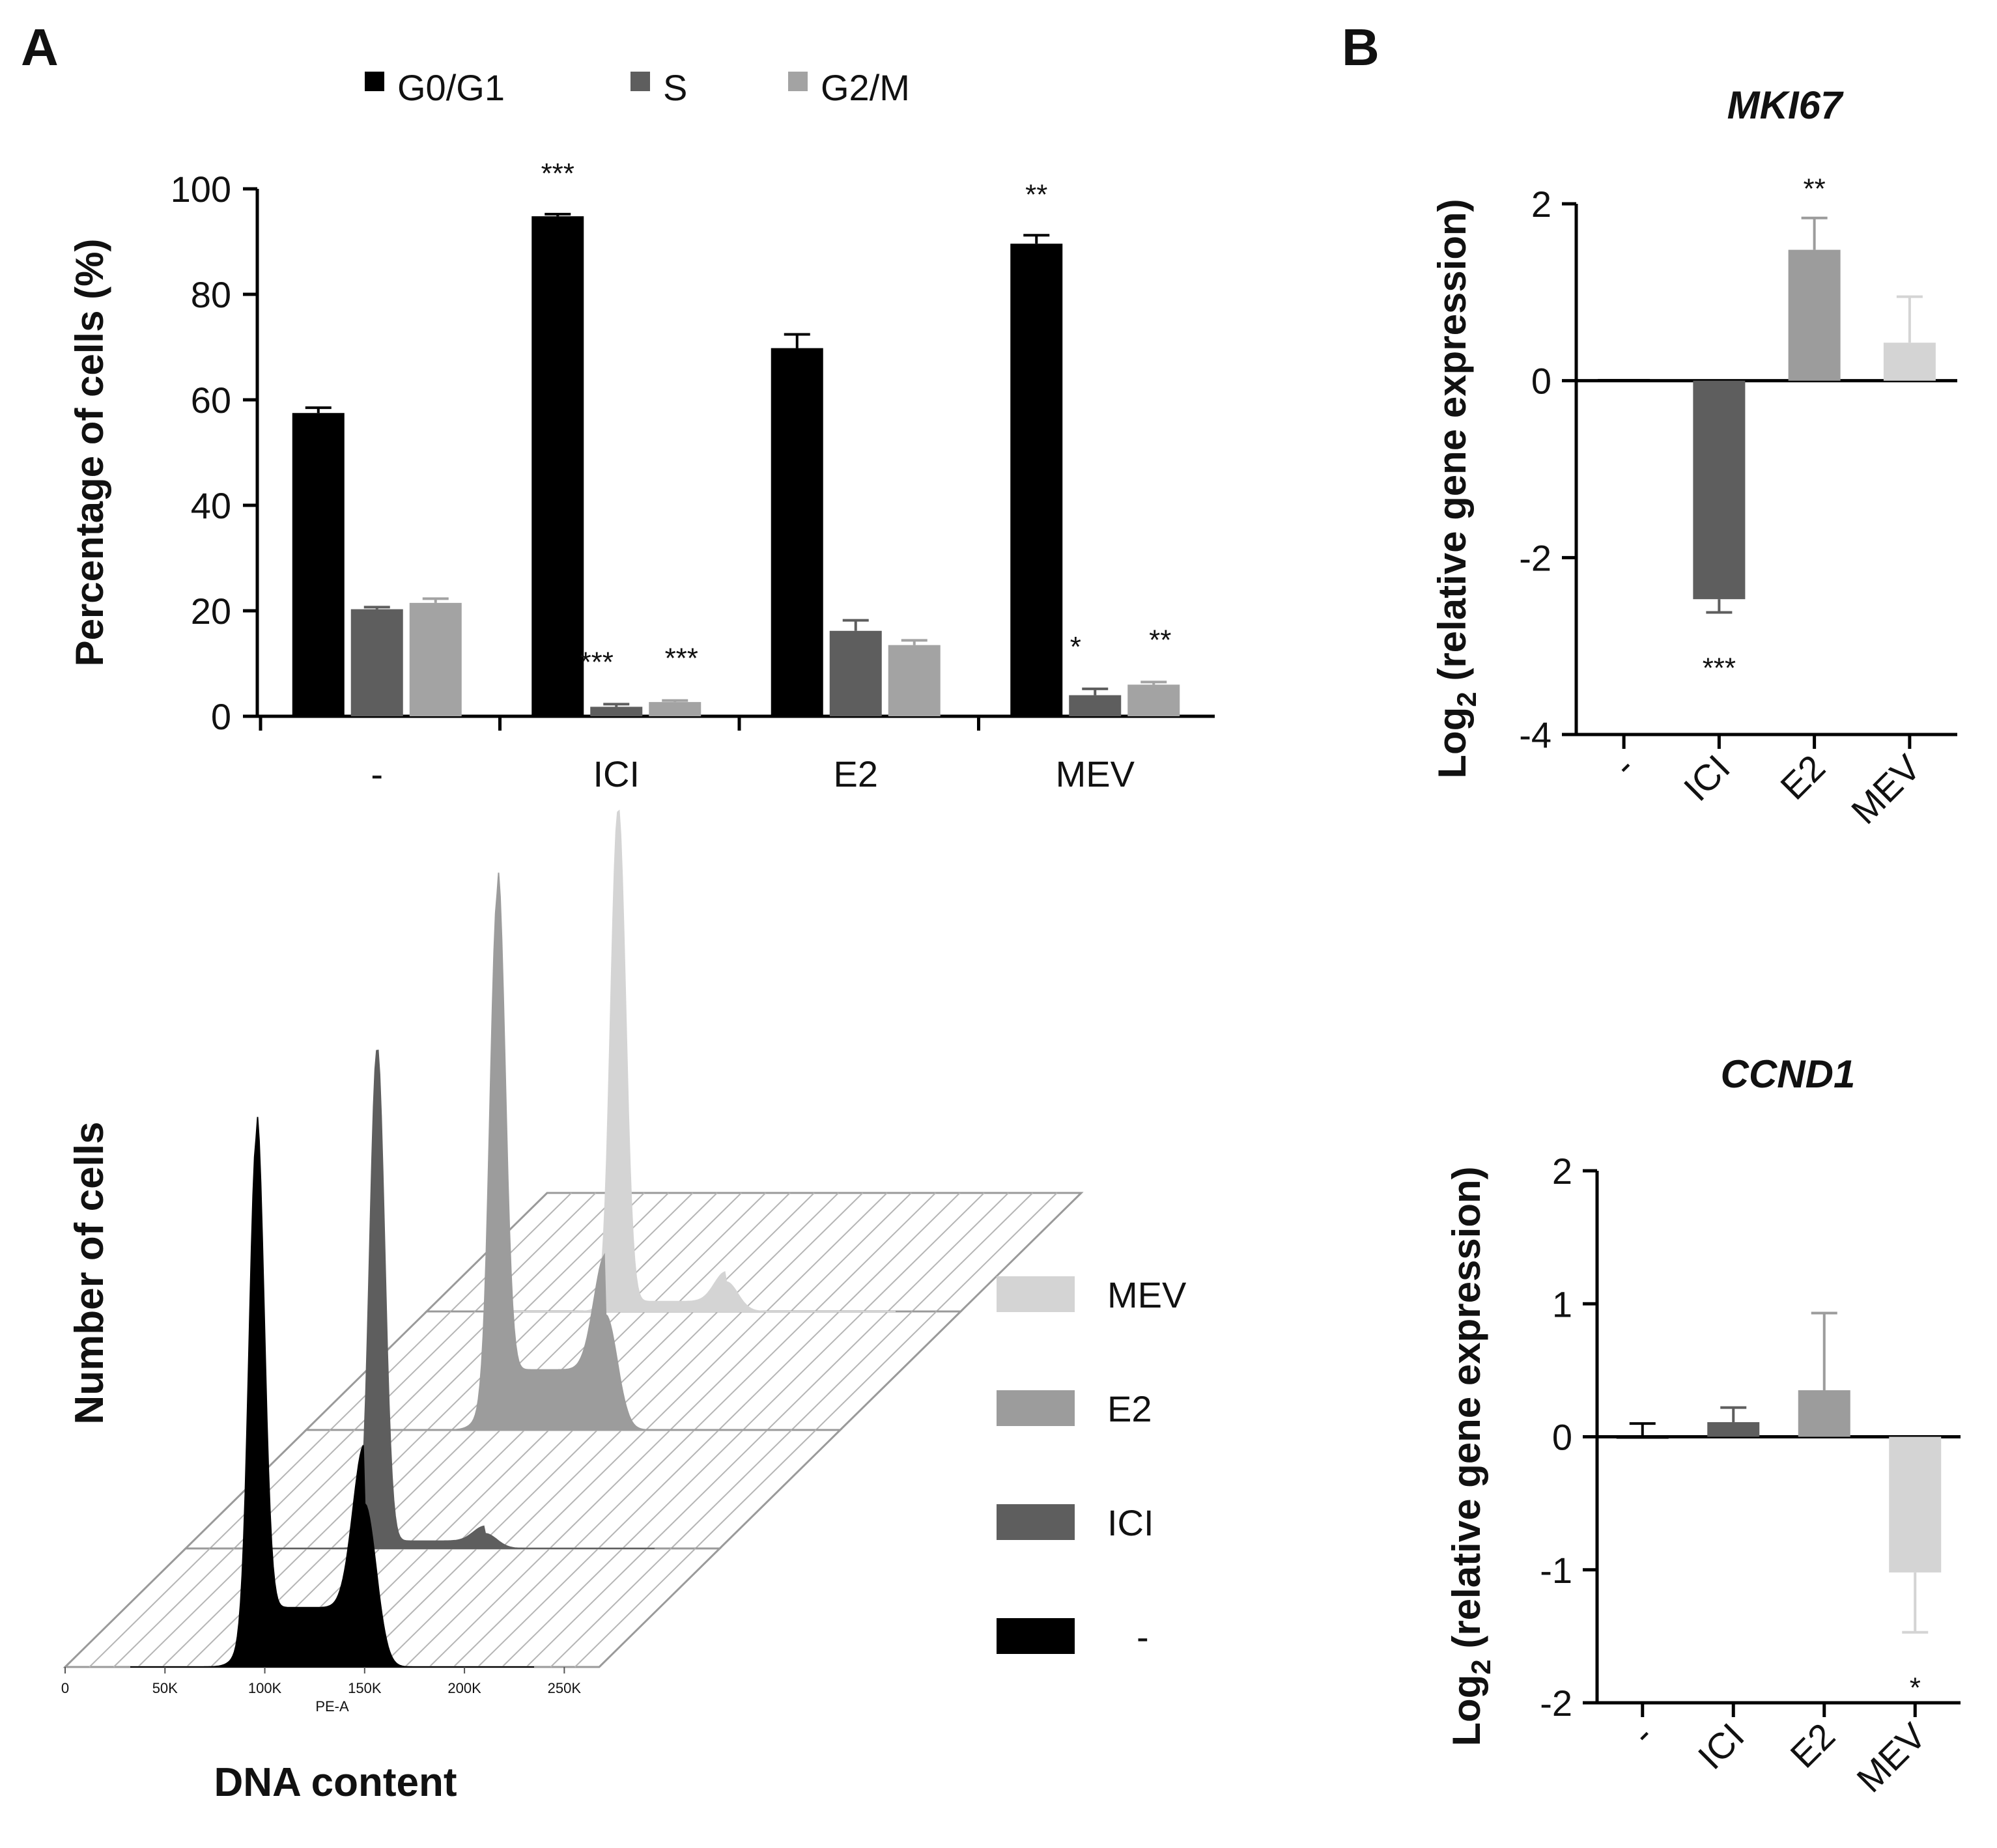  What do you see at coordinates (1535, 558) in the screenshot?
I see `y-tick-label: -2` at bounding box center [1535, 558].